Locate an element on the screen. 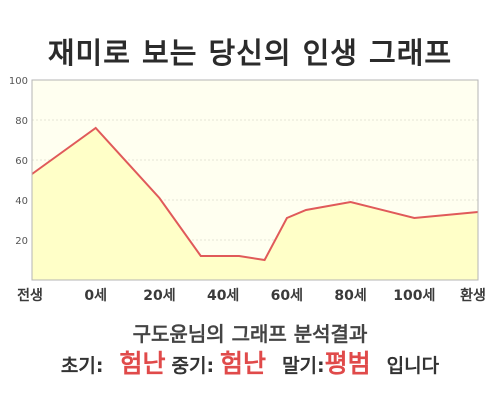 This screenshot has height=400, width=500. page-title: 재미로 보는 당신의 인생 그래프 is located at coordinates (250, 53).